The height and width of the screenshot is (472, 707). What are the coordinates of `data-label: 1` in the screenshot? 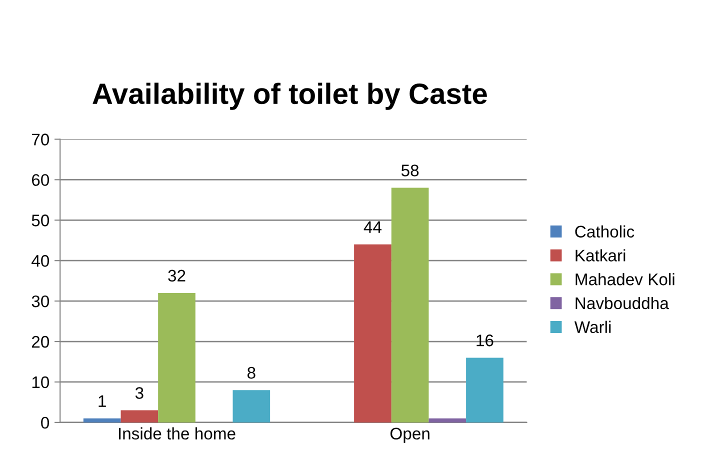 It's located at (102, 401).